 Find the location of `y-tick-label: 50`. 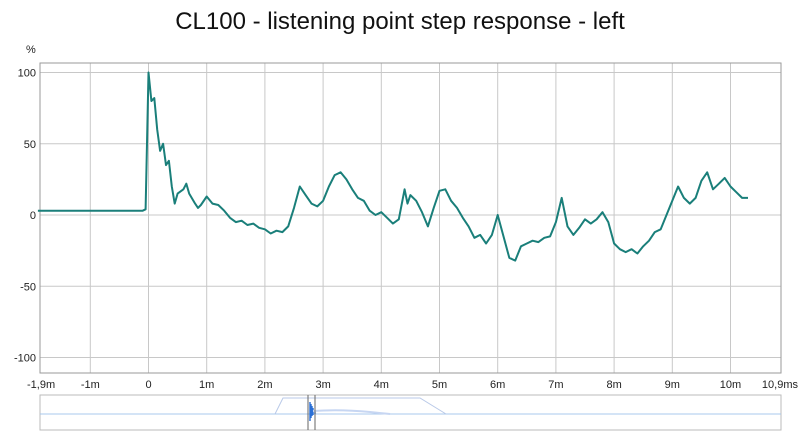

y-tick-label: 50 is located at coordinates (30, 145).